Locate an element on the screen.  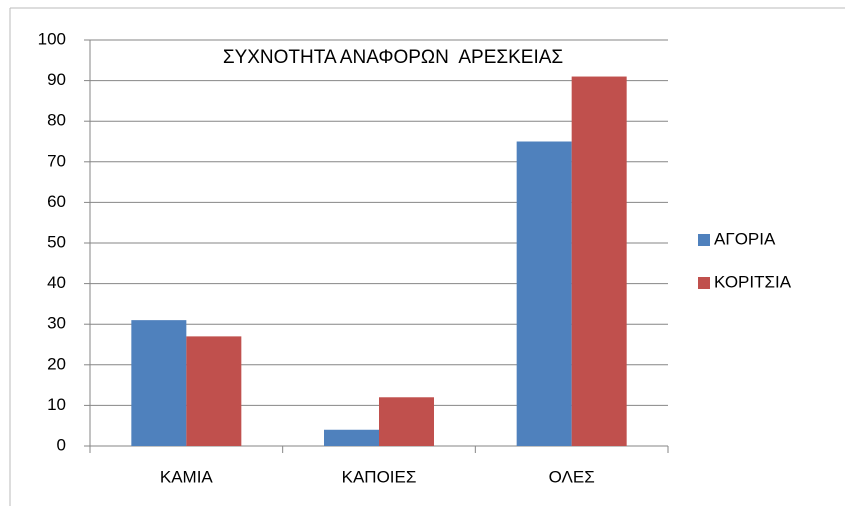
y-tick-label: 10 is located at coordinates (56, 404).